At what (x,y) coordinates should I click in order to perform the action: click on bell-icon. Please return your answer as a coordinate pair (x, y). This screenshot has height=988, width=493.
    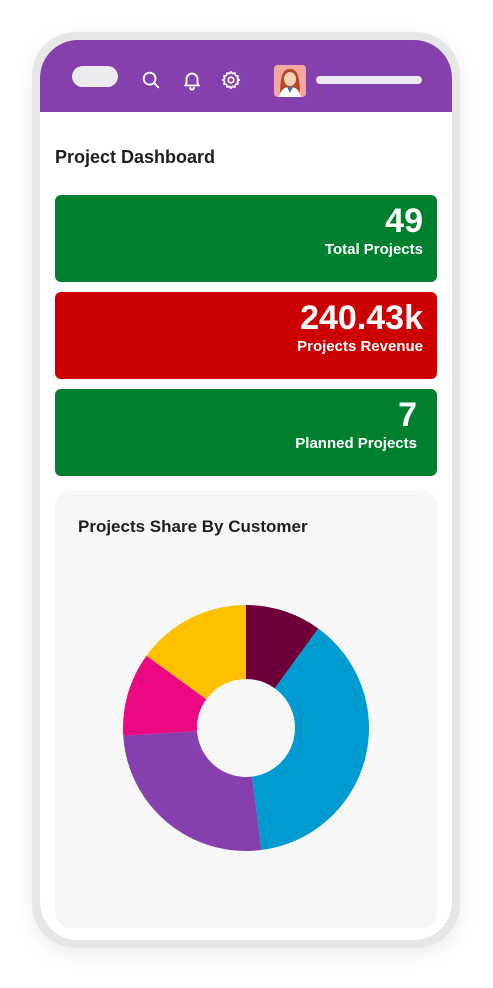
    Looking at the image, I should click on (192, 80).